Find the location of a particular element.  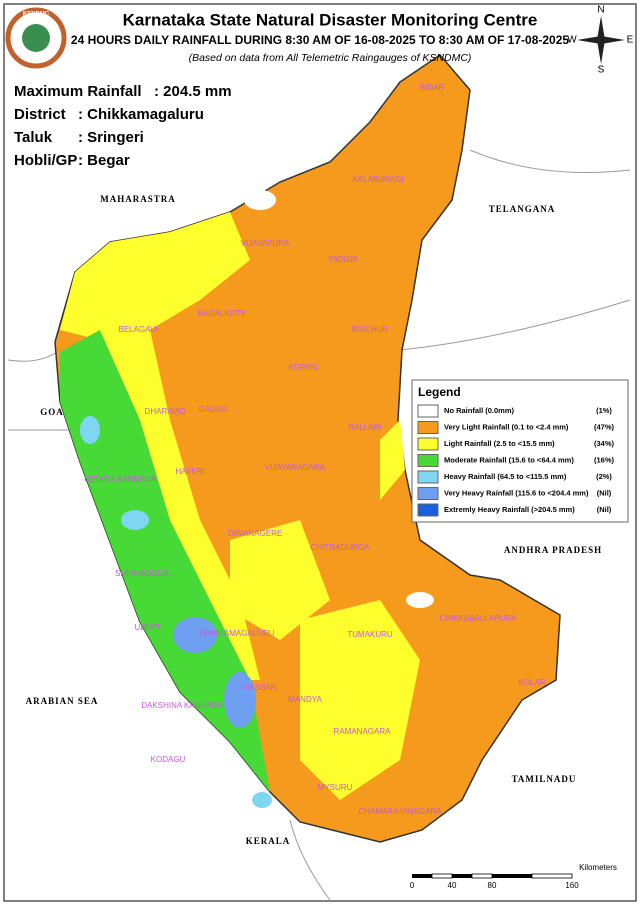

legend-label: Very Heavy Rainfall (115.6 to <204.4 mm) is located at coordinates (516, 492).